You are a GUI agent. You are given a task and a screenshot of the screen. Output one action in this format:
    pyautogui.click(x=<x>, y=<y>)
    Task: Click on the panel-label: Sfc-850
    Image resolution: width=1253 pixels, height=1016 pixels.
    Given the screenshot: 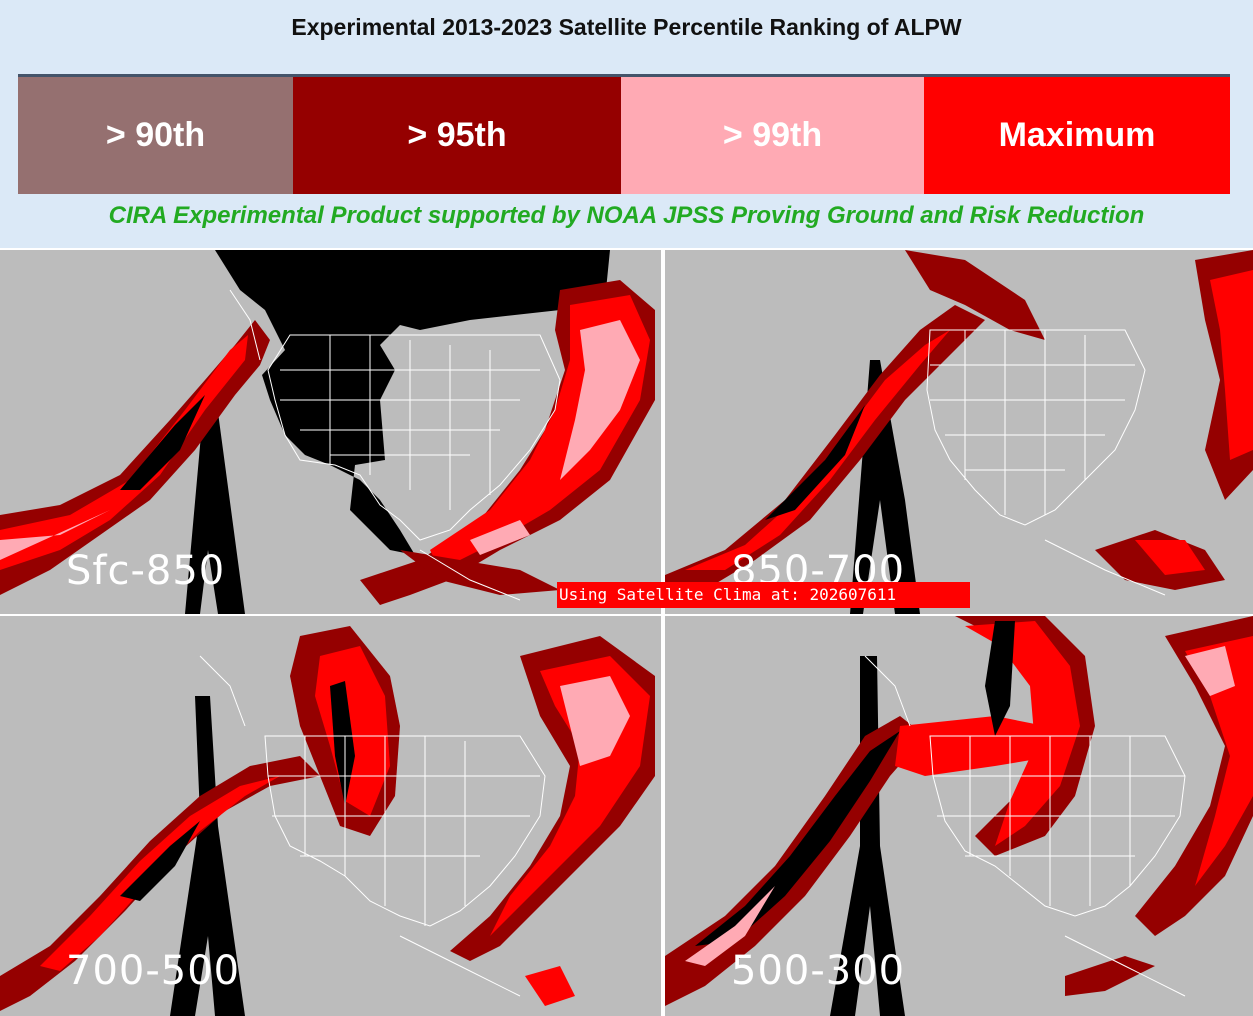 What is the action you would take?
    pyautogui.click(x=146, y=571)
    